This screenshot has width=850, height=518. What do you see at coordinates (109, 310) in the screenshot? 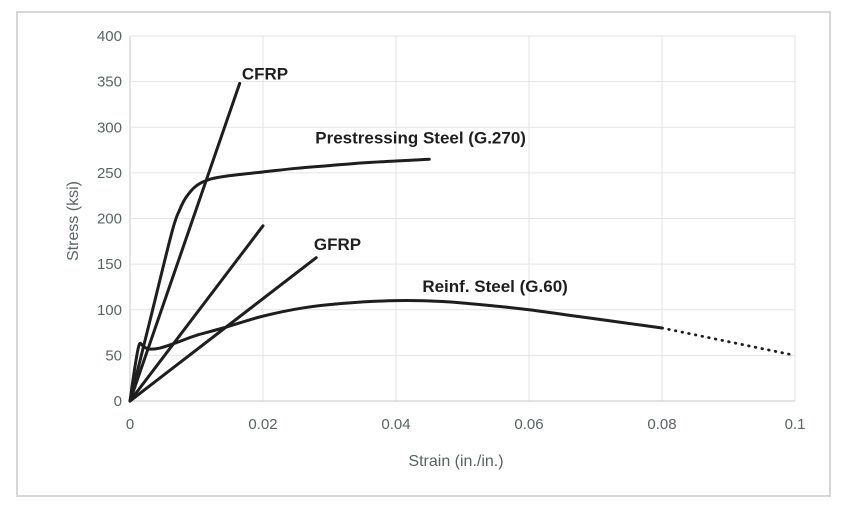
I see `y-tick-label: 100` at bounding box center [109, 310].